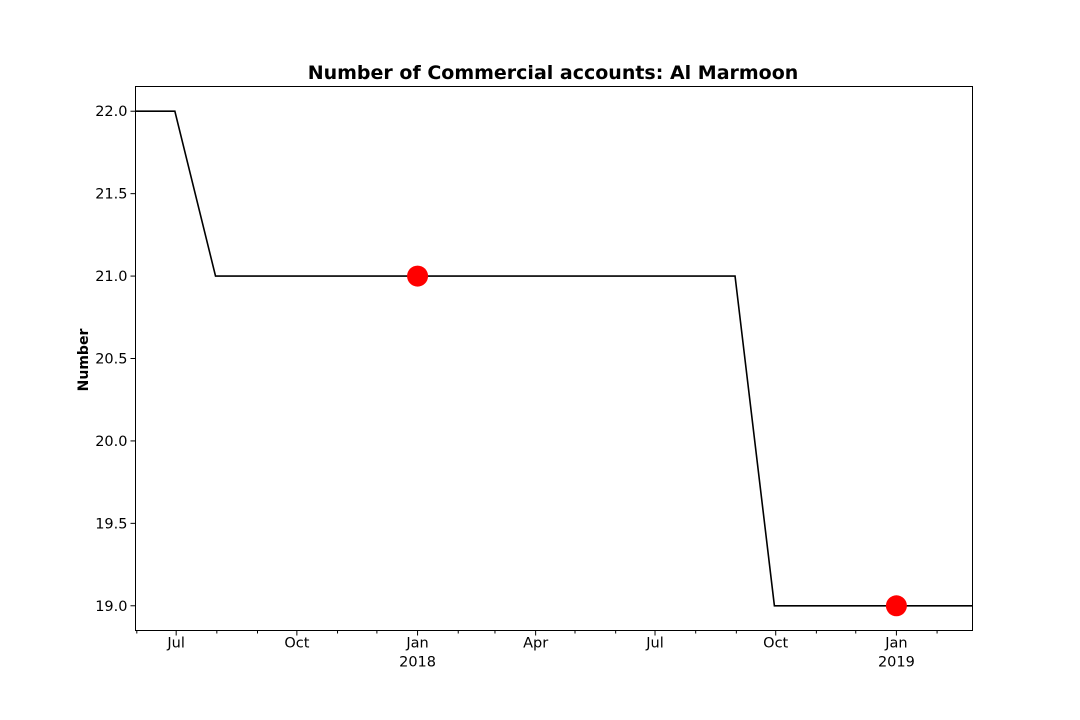 This screenshot has width=1080, height=720. I want to click on y-tick-label: 19.0, so click(111, 607).